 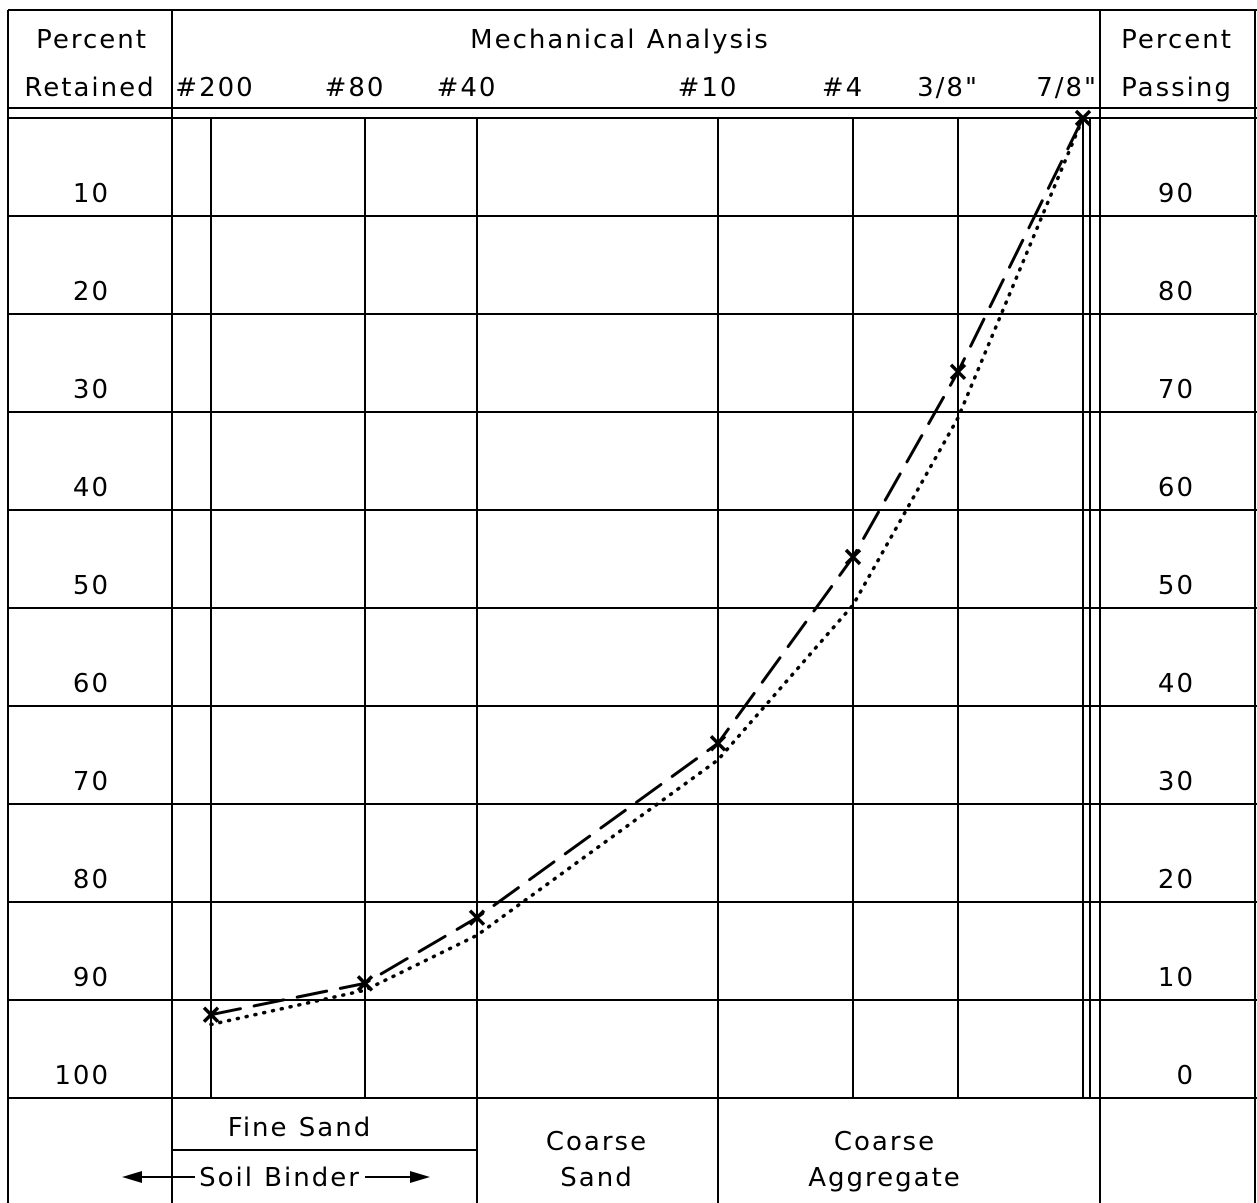 I want to click on y2-tick-label: 0, so click(x=1185, y=1076).